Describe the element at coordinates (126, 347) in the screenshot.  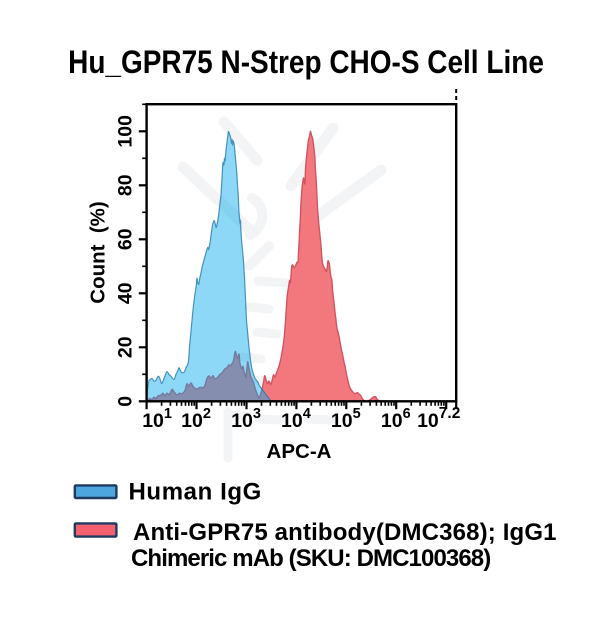
I see `svg-text: 20` at that location.